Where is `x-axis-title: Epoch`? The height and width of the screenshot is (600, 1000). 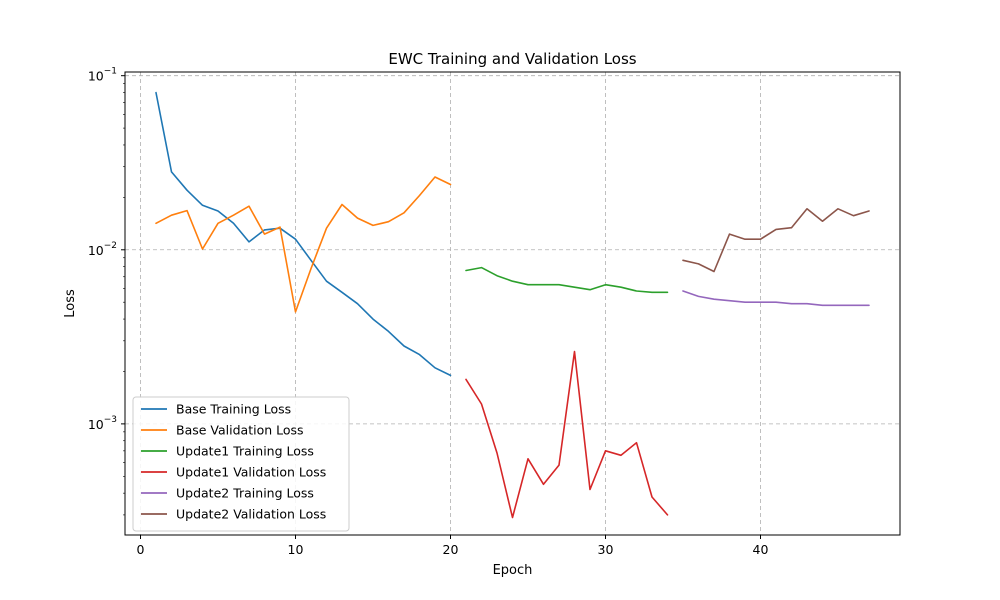
x-axis-title: Epoch is located at coordinates (513, 570).